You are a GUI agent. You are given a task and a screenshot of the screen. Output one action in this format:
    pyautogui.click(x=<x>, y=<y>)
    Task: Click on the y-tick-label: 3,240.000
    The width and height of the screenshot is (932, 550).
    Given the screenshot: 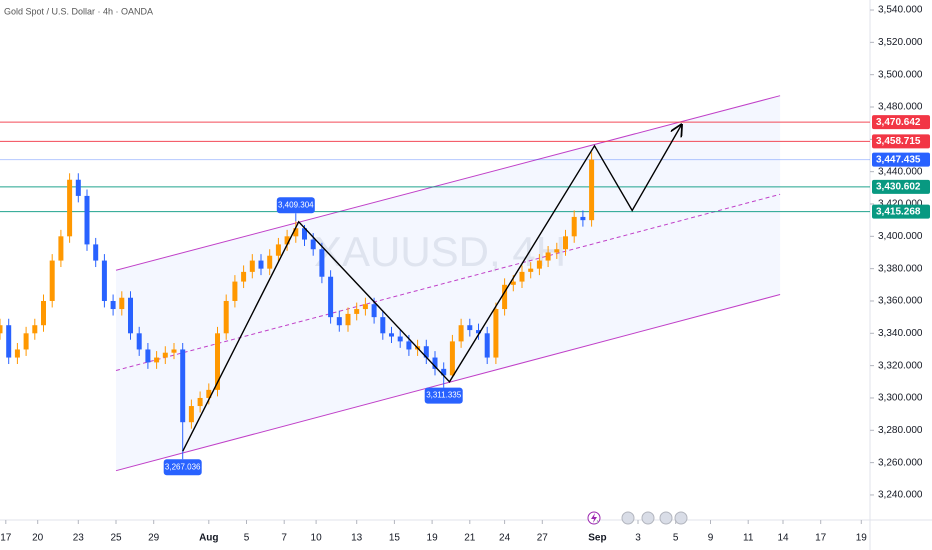 What is the action you would take?
    pyautogui.click(x=900, y=495)
    